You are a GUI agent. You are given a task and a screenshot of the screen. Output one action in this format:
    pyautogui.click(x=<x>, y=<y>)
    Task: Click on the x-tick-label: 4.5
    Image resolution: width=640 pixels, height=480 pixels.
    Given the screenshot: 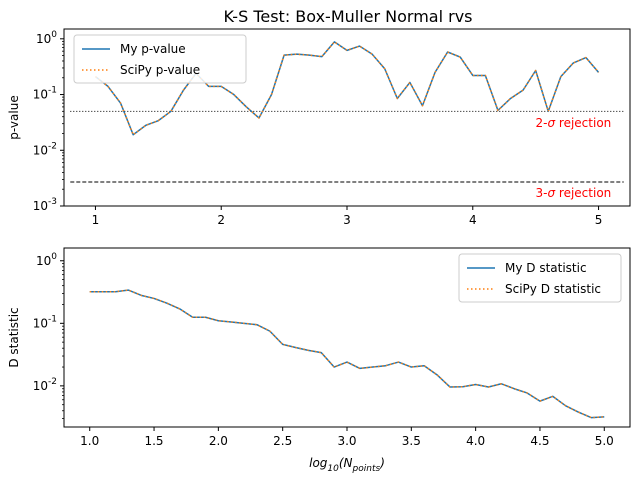 What is the action you would take?
    pyautogui.click(x=539, y=441)
    